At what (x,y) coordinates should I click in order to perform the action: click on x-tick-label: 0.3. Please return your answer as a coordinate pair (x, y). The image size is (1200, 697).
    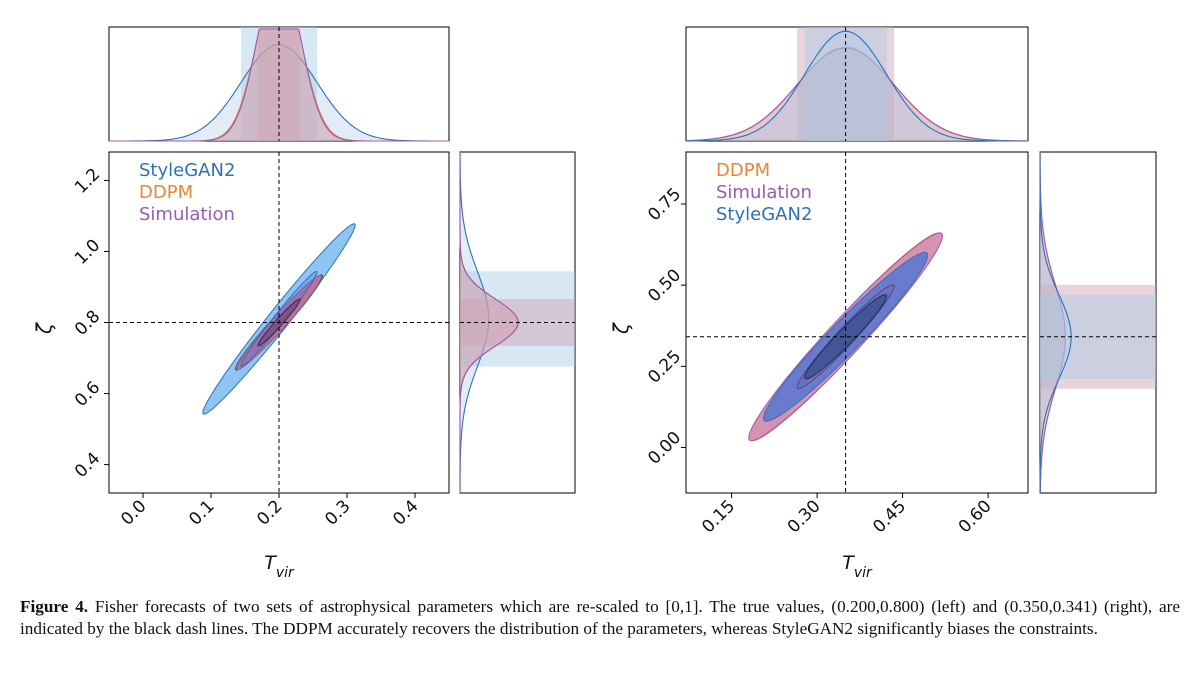
    Looking at the image, I should click on (337, 512).